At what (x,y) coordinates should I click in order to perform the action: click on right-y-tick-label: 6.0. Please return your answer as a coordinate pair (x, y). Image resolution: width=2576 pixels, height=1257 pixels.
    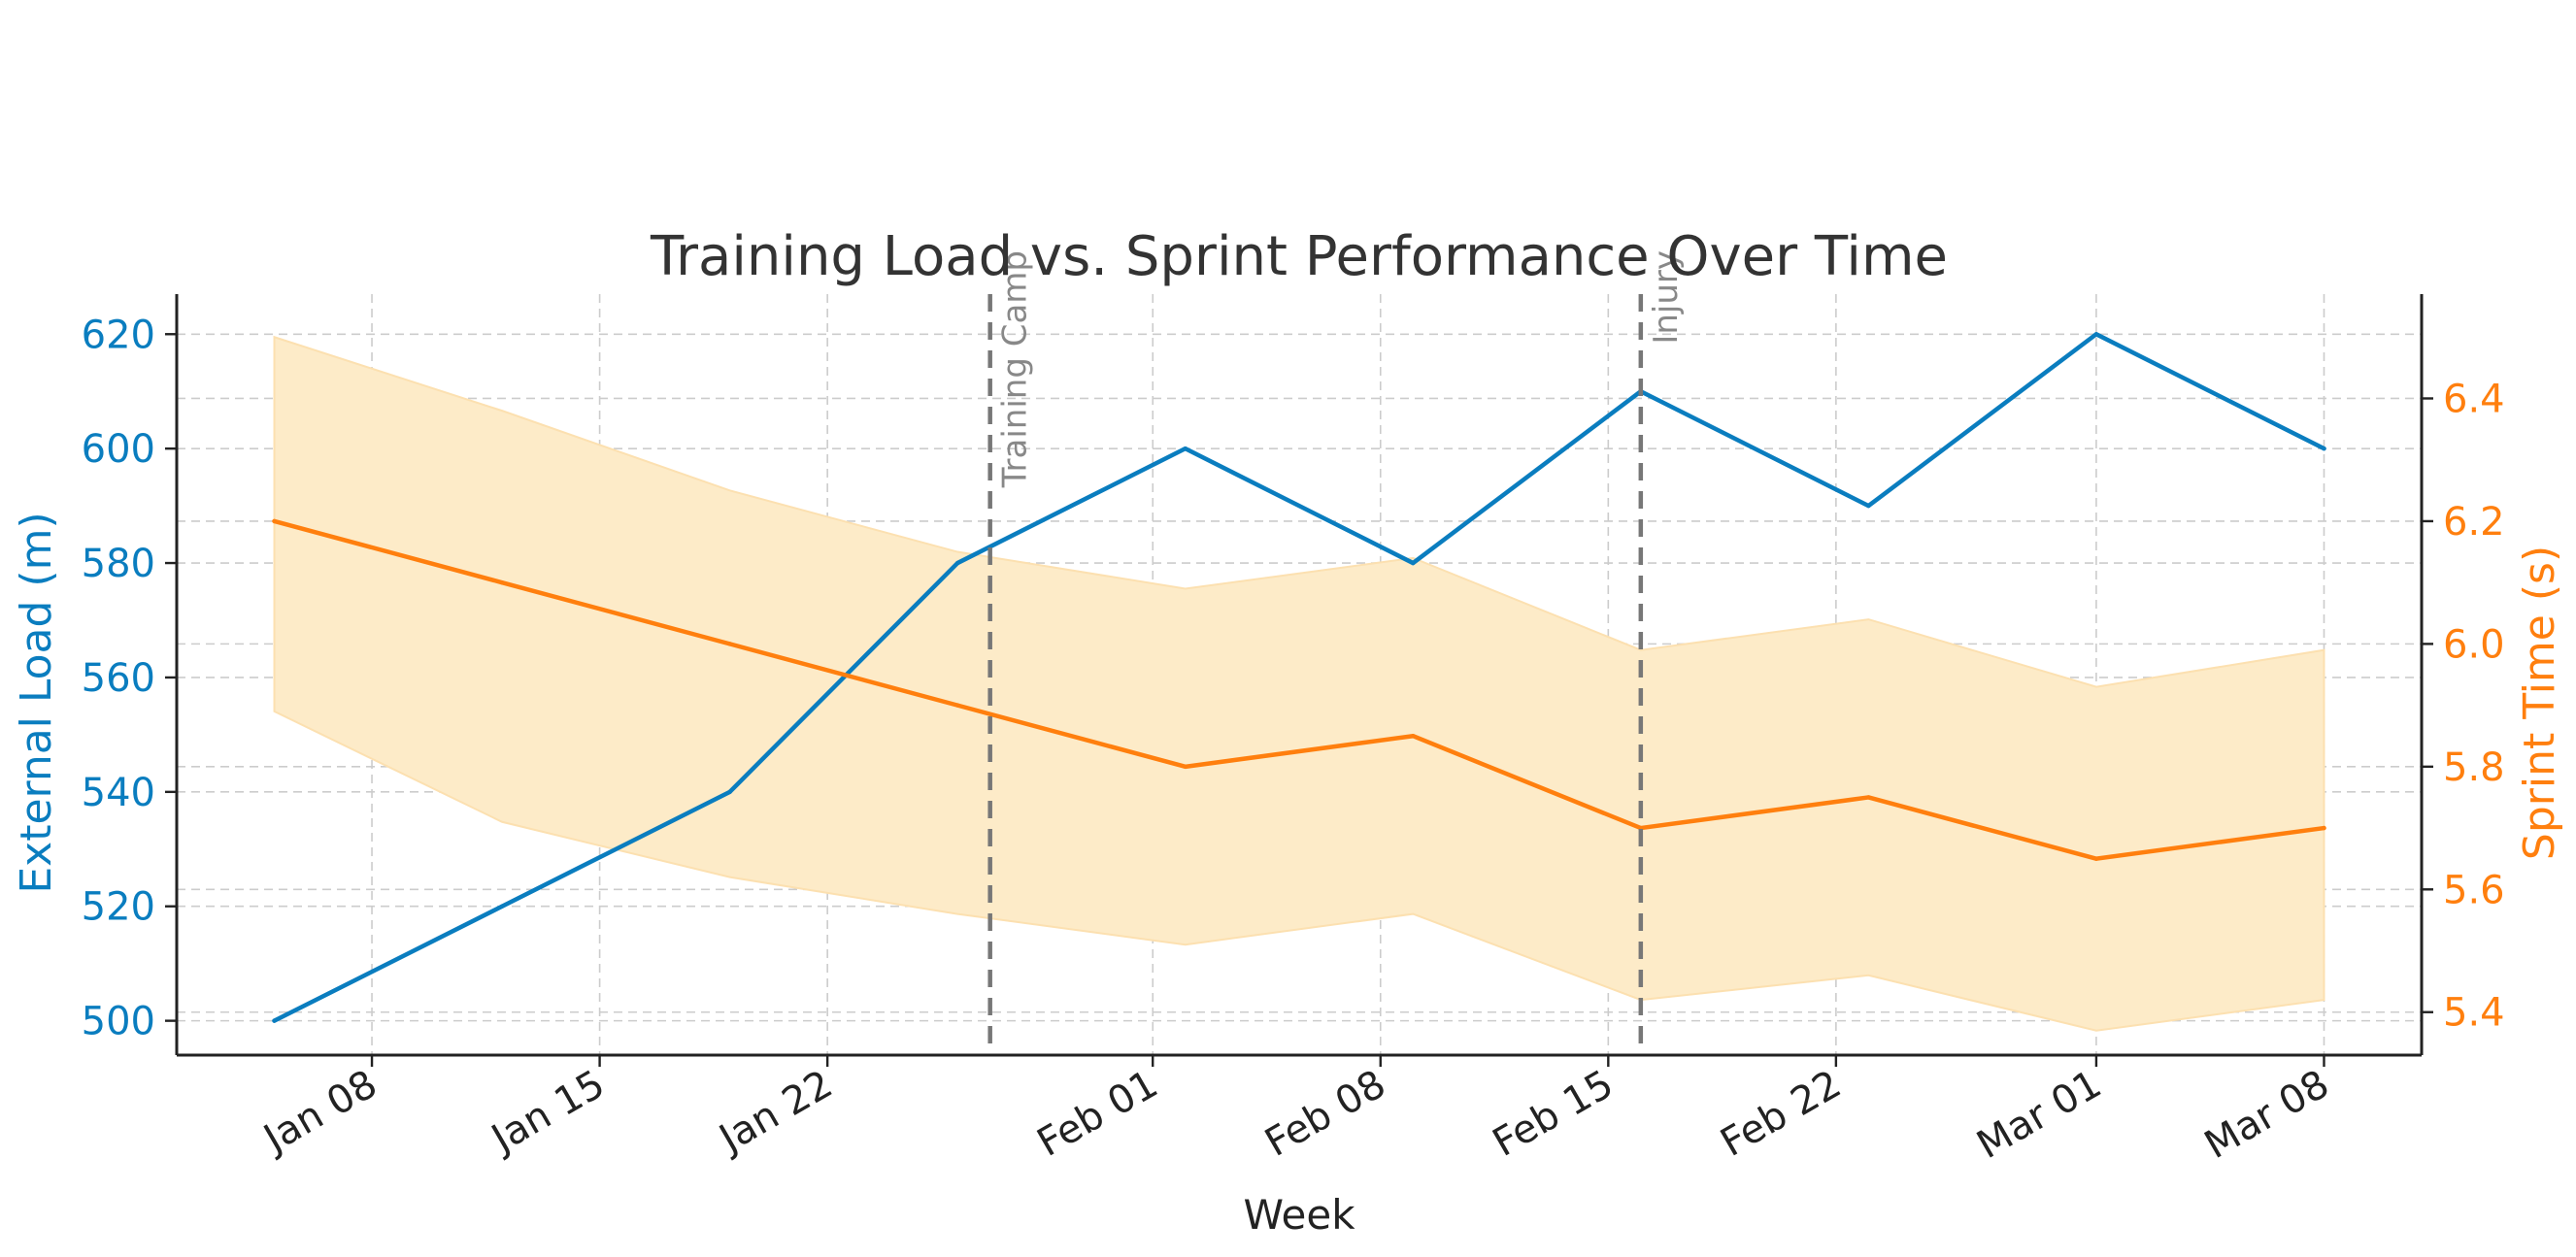
    Looking at the image, I should click on (2474, 644).